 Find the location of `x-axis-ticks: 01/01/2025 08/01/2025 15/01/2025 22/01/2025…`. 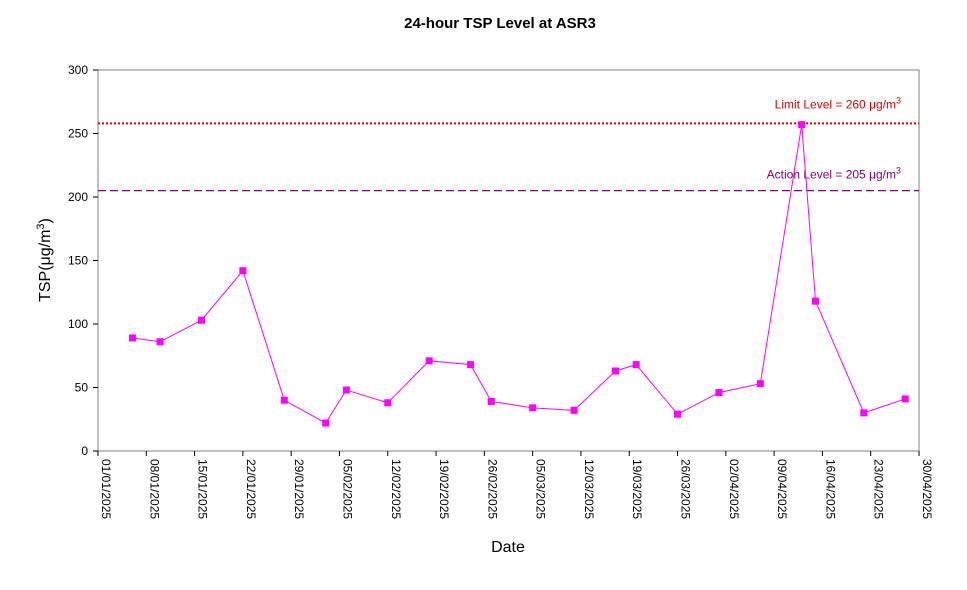

x-axis-ticks: 01/01/2025 08/01/2025 15/01/2025 22/01/2025… is located at coordinates (515, 485).